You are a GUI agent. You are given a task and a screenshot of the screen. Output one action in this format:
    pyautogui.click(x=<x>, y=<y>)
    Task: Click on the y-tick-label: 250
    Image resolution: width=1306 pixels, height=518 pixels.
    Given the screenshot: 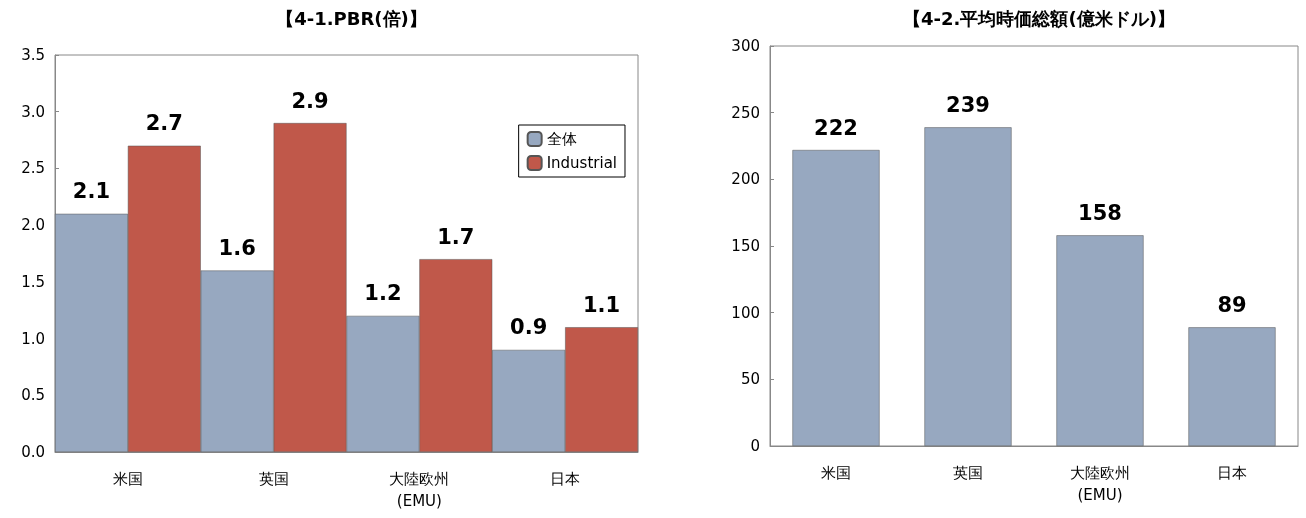 What is the action you would take?
    pyautogui.click(x=745, y=112)
    